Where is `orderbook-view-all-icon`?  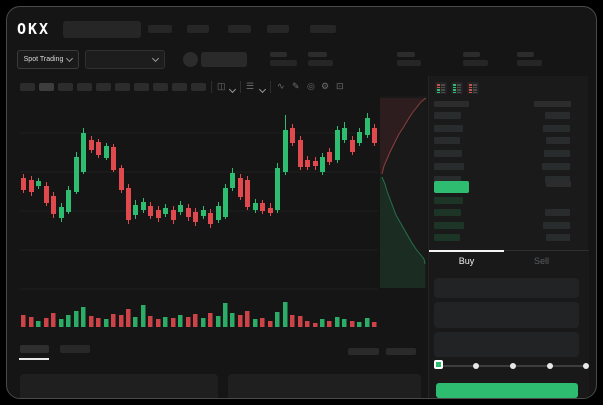 orderbook-view-all-icon is located at coordinates (441, 88).